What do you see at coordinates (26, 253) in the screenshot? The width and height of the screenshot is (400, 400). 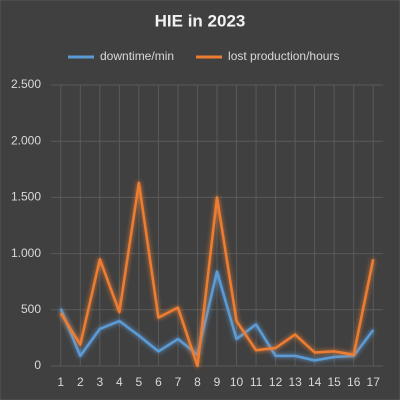 I see `y-tick-label: 1.000` at bounding box center [26, 253].